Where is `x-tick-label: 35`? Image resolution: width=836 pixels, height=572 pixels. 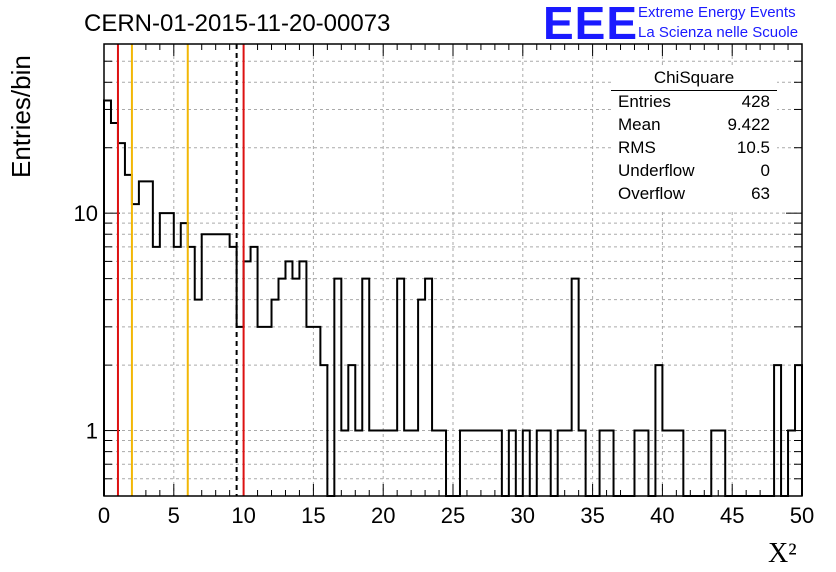
x-tick-label: 35 is located at coordinates (592, 515).